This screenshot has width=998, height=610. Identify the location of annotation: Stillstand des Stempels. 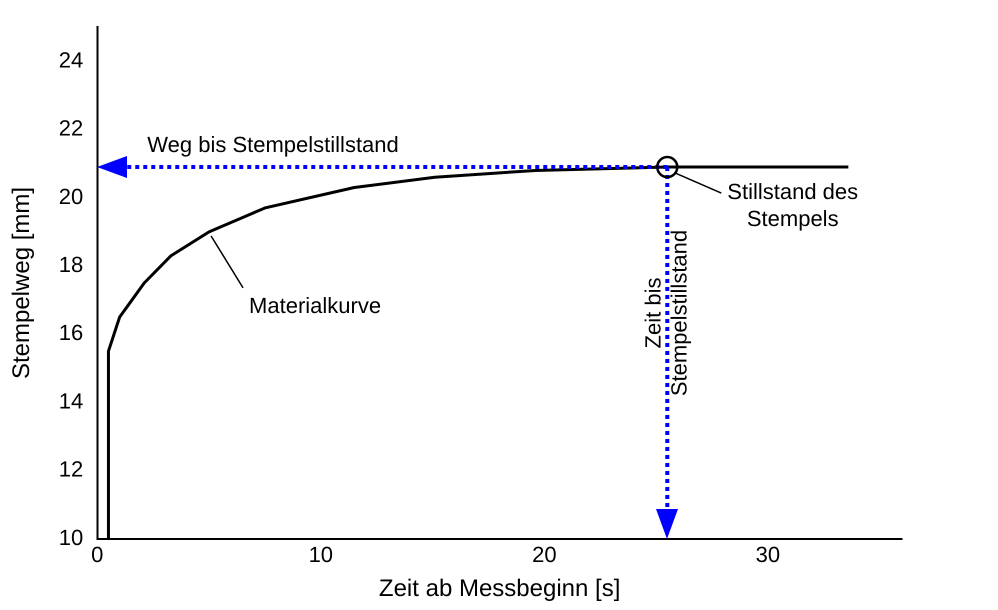
(792, 205).